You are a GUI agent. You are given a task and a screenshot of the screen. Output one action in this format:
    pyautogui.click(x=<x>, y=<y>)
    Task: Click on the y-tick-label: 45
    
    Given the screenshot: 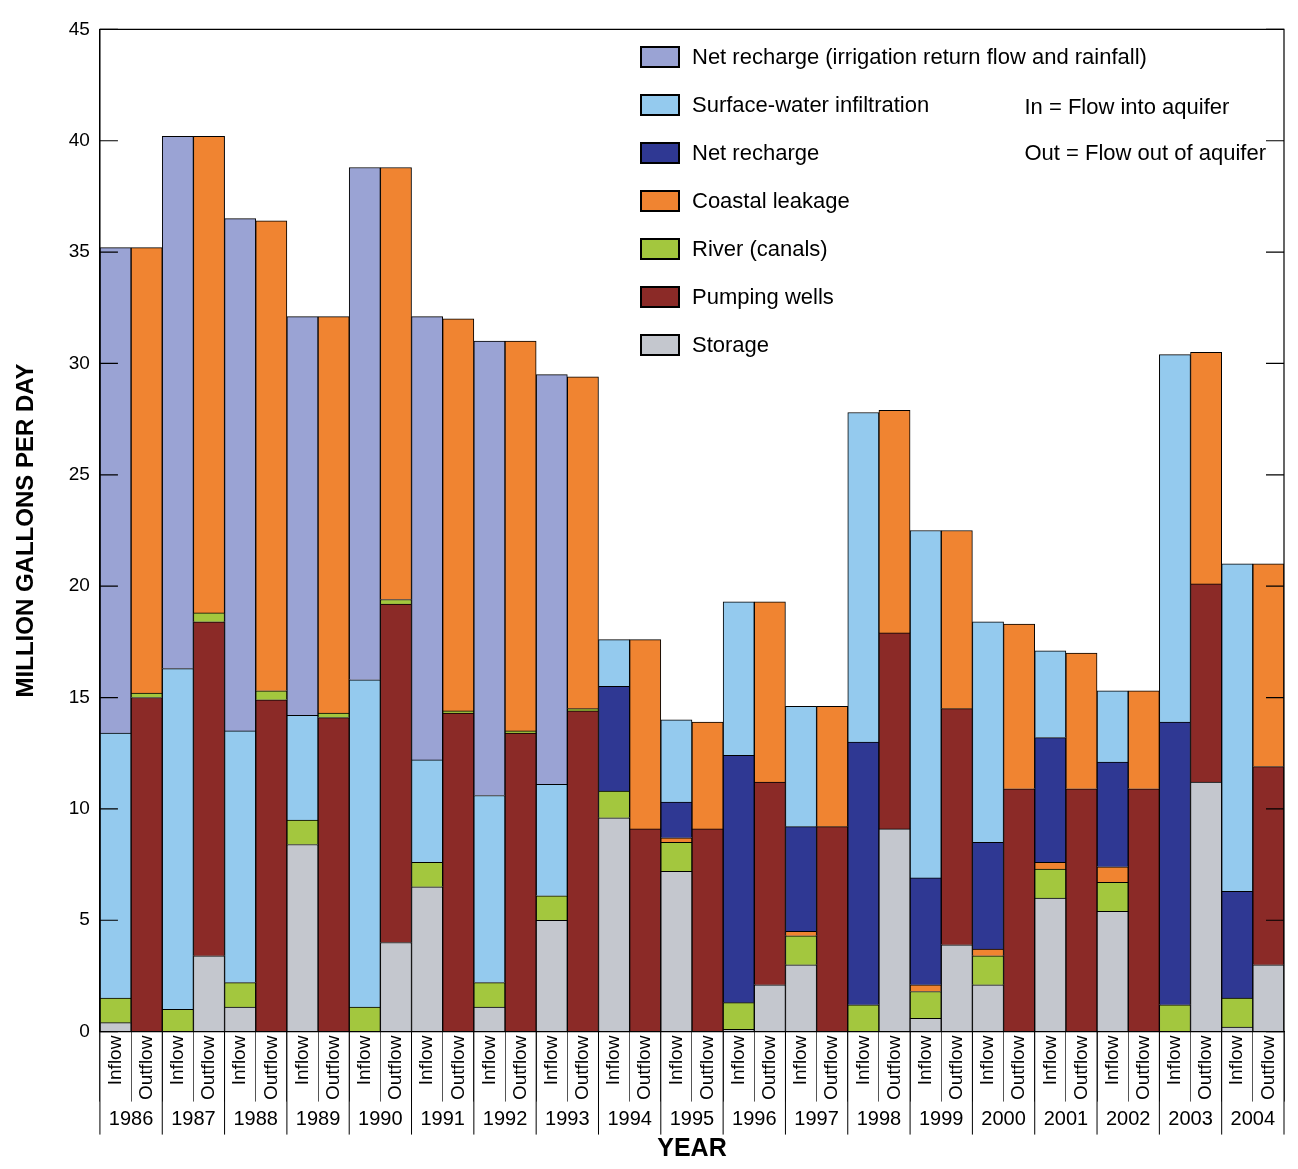 What is the action you would take?
    pyautogui.click(x=79, y=28)
    